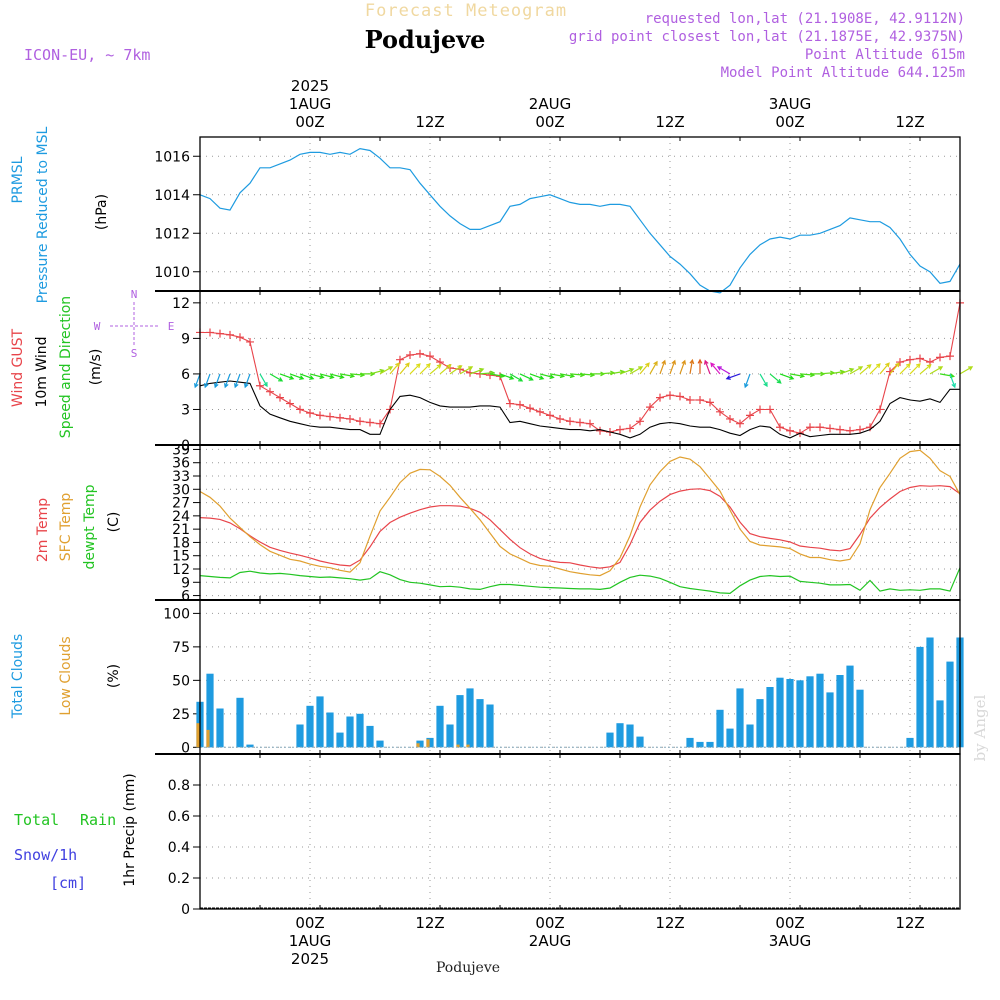  I want to click on time-label-bottom: 00Z, so click(309, 923).